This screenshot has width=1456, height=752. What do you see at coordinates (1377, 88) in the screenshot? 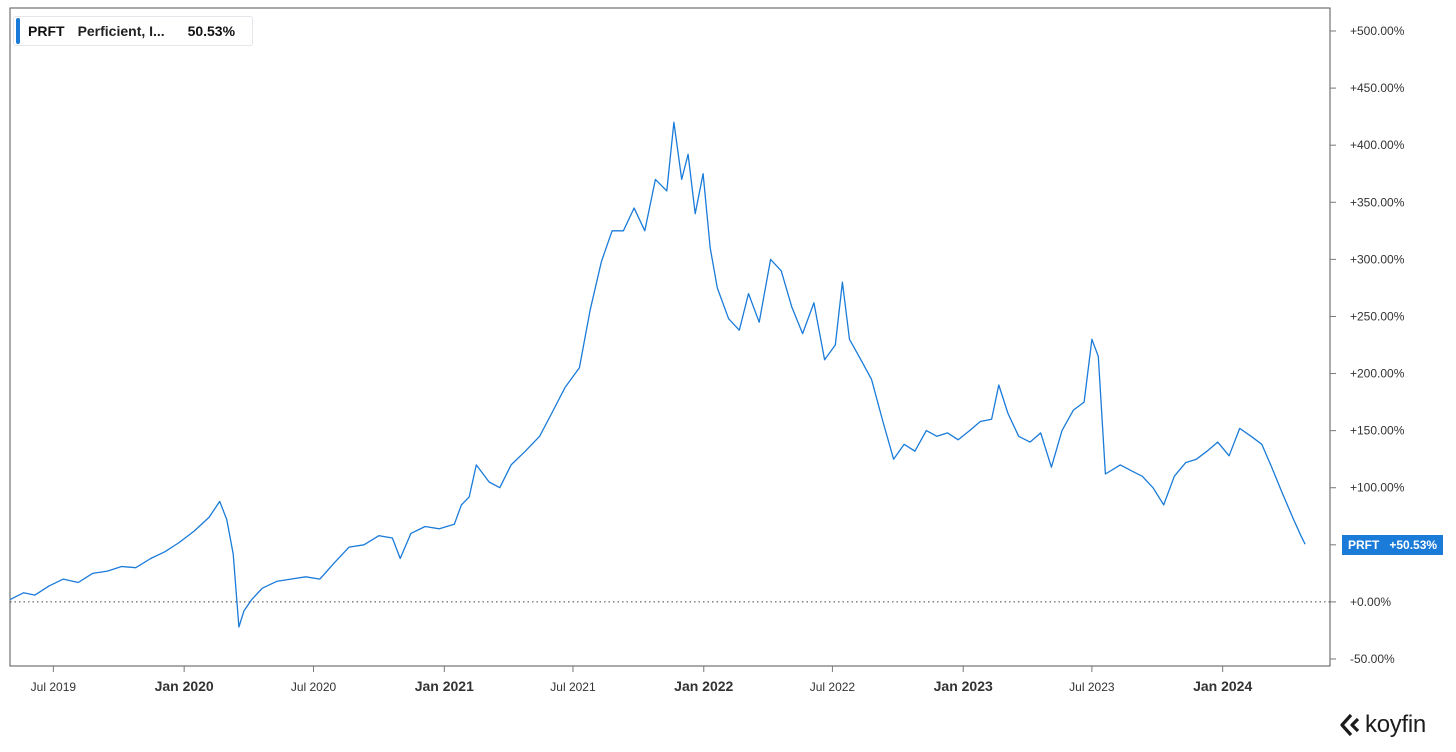
I see `y-tick-label-1: +450.00%` at bounding box center [1377, 88].